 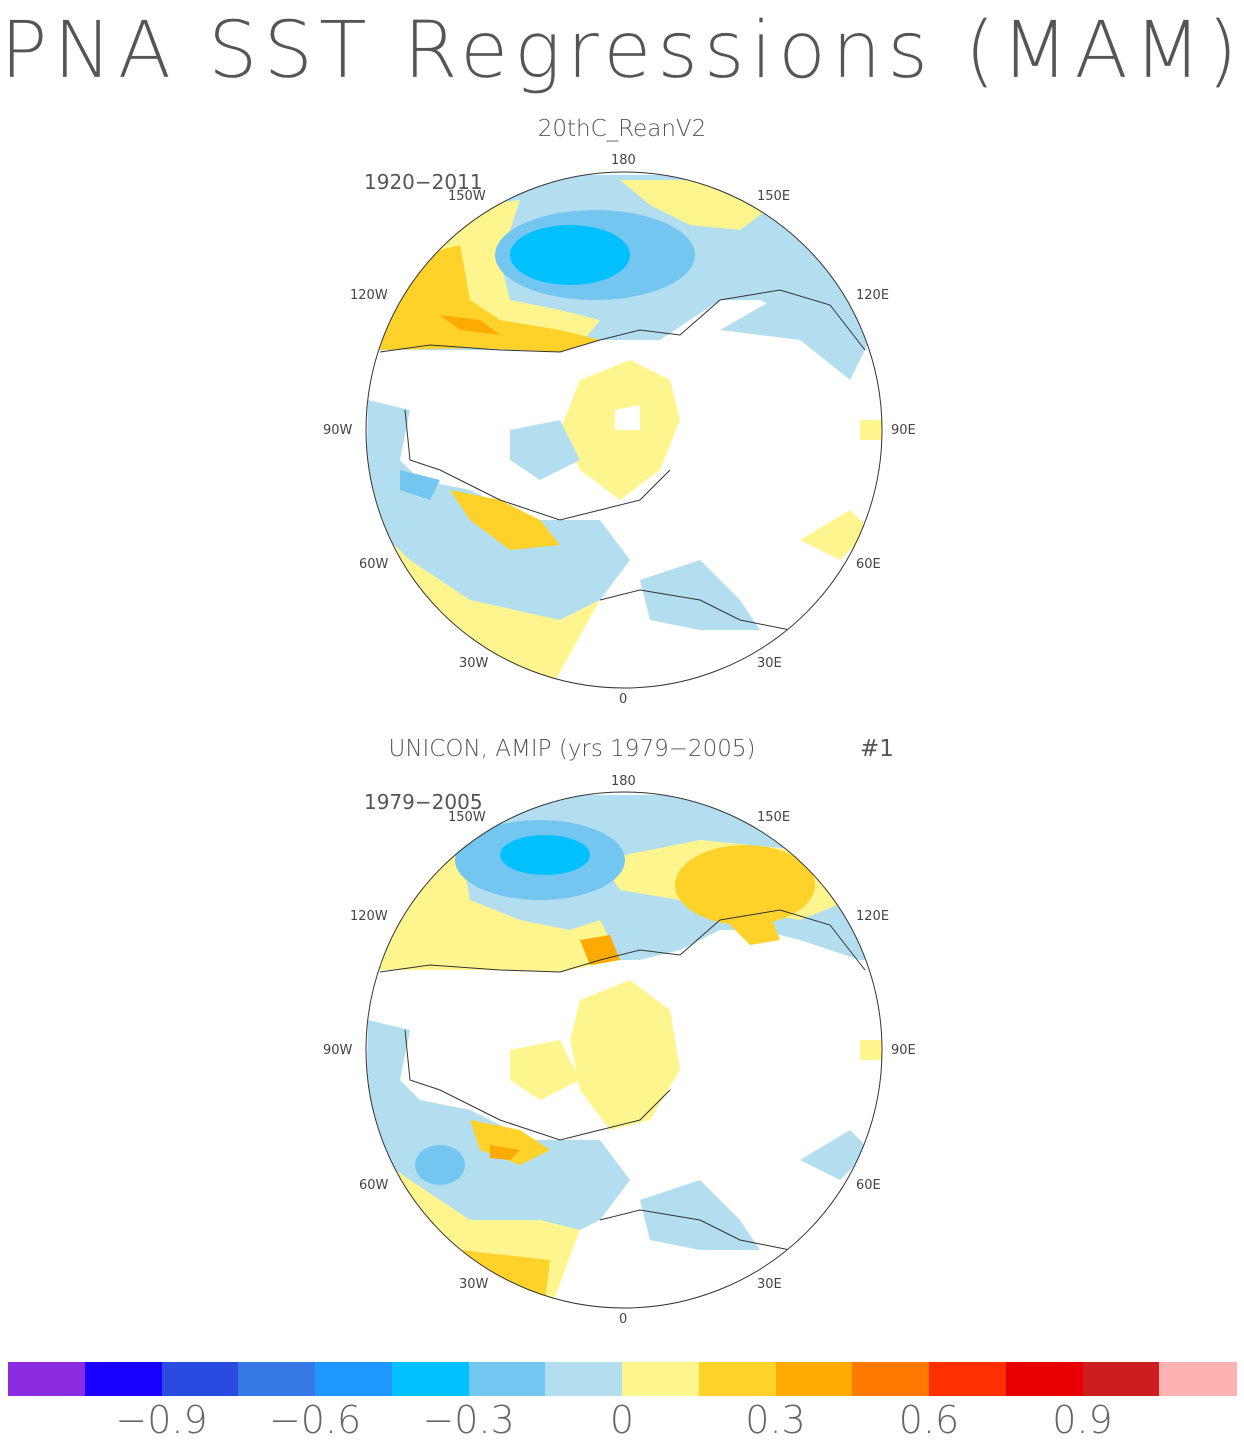 What do you see at coordinates (1082, 1420) in the screenshot?
I see `colorbar-tick-label: 0.9` at bounding box center [1082, 1420].